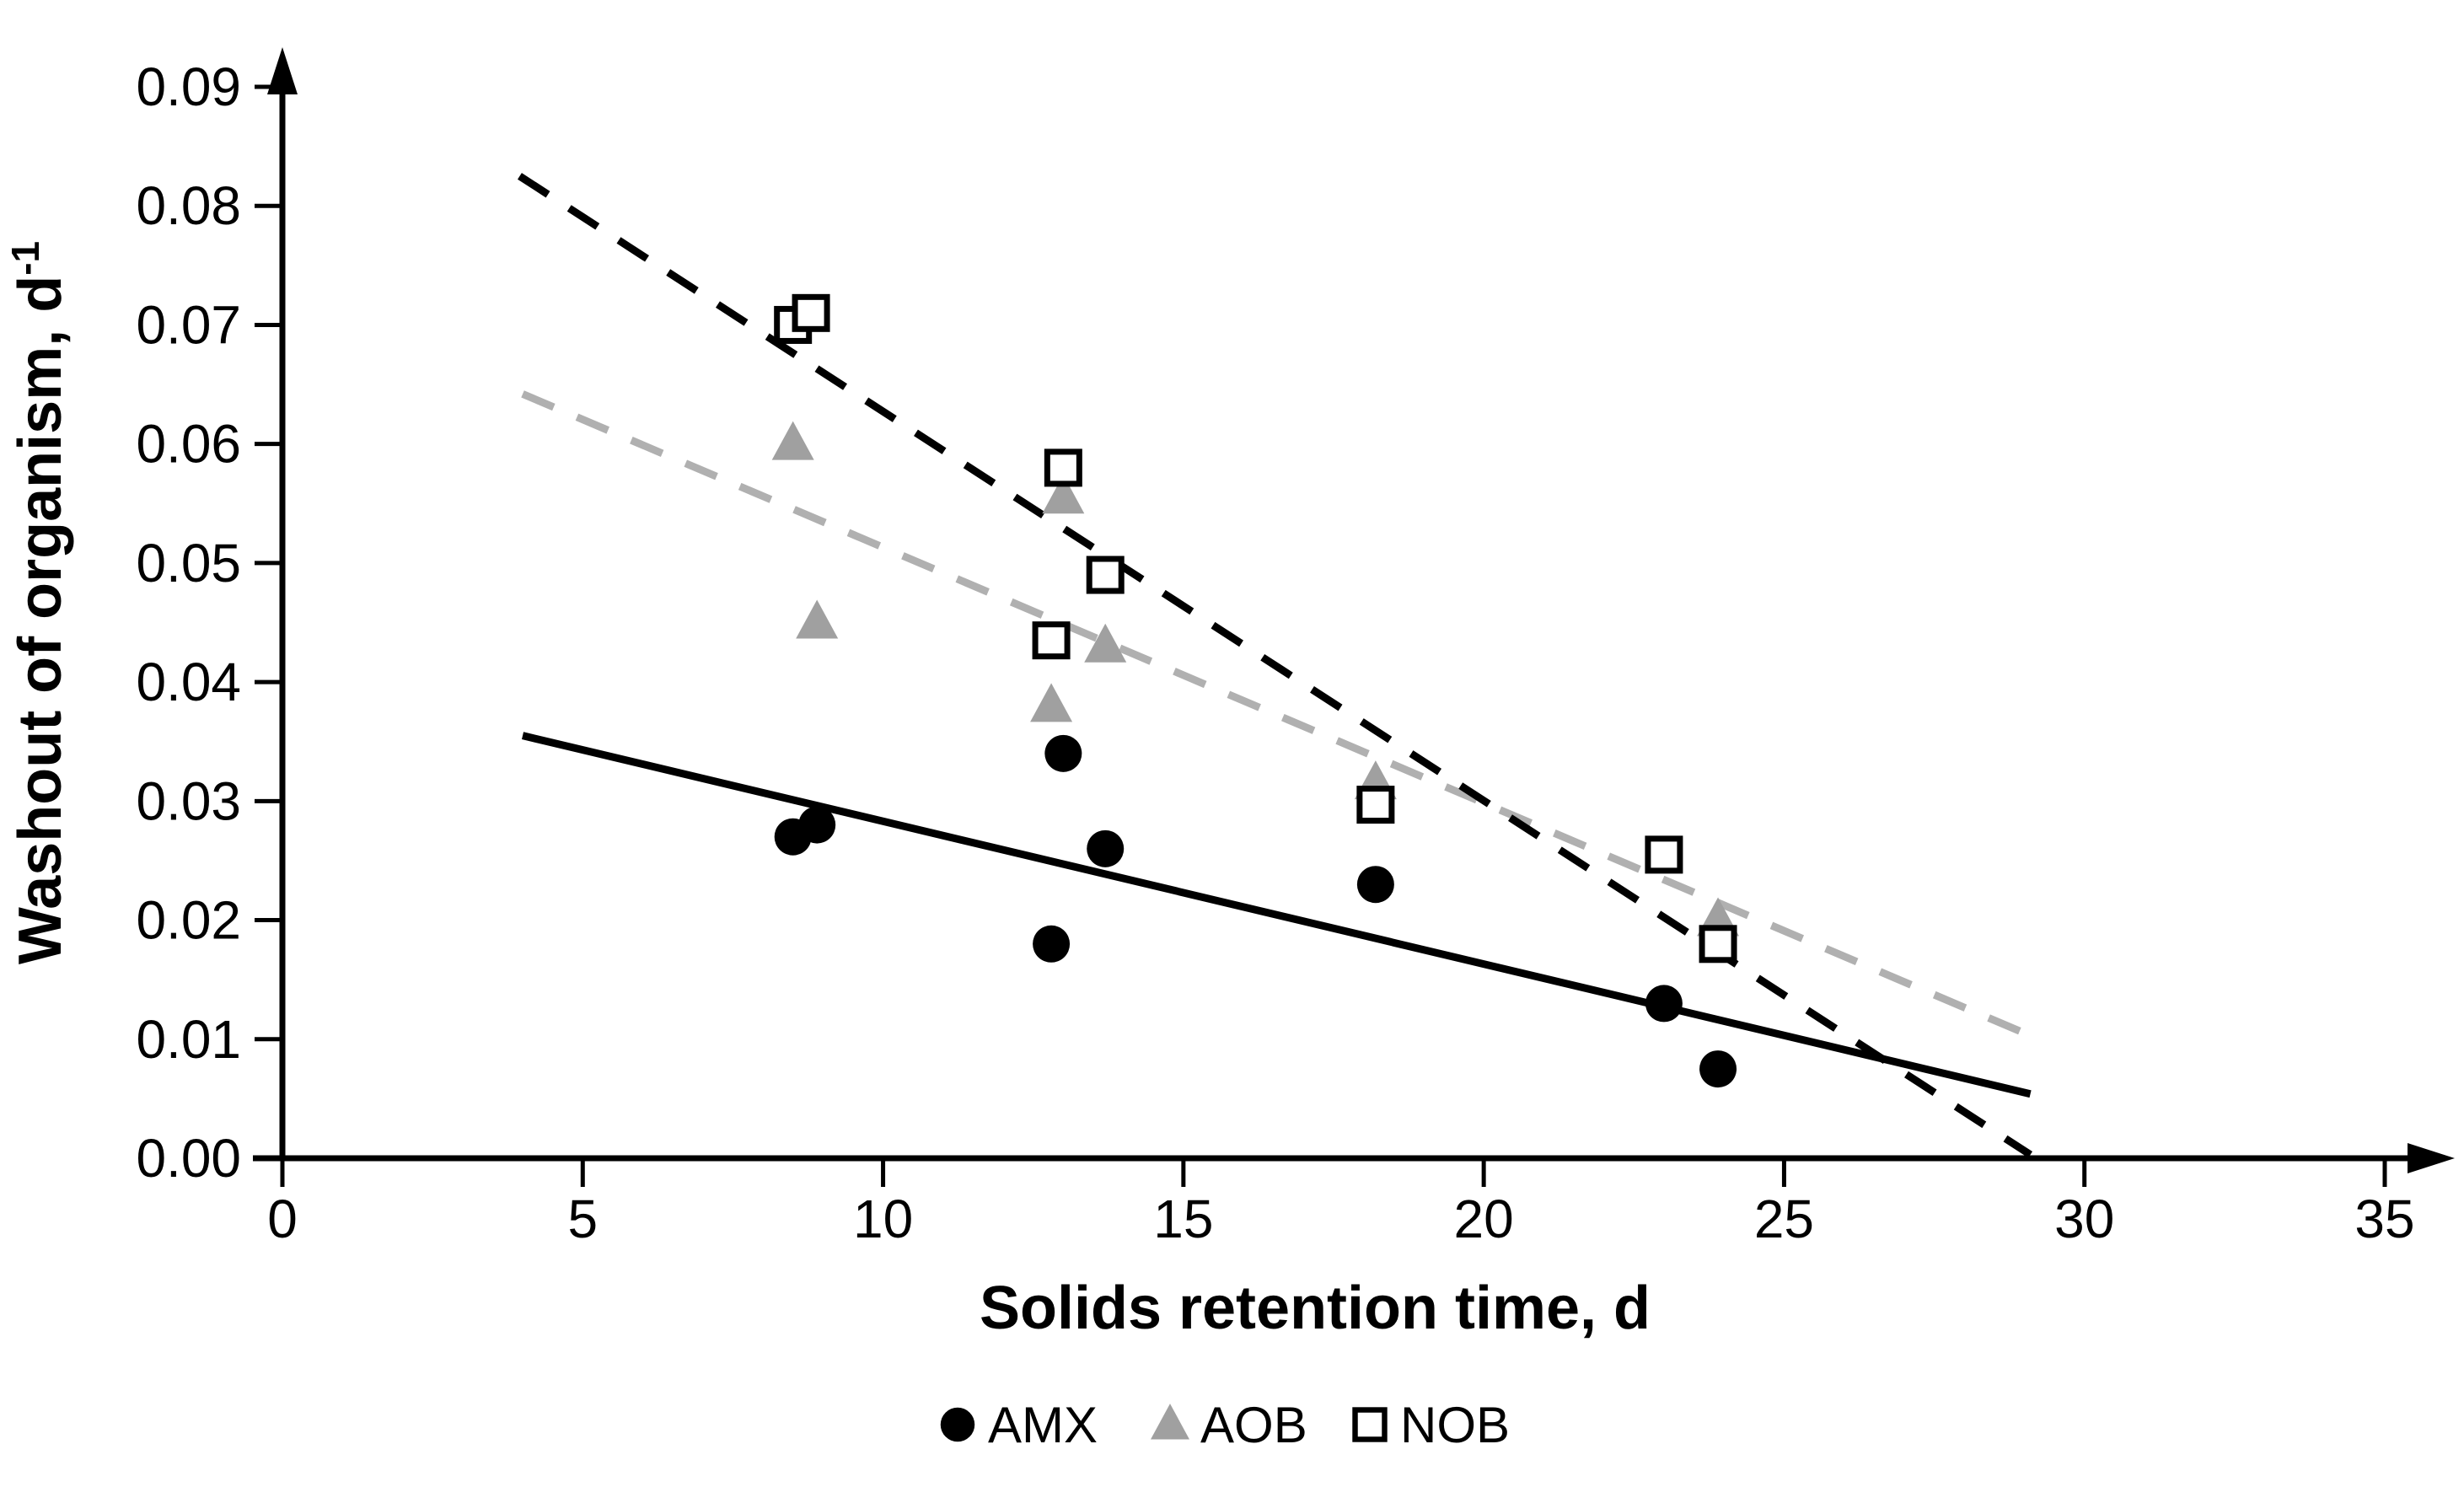 The image size is (2464, 1487). I want to click on y-axis-title: Washout of organism, d-1, so click(38, 602).